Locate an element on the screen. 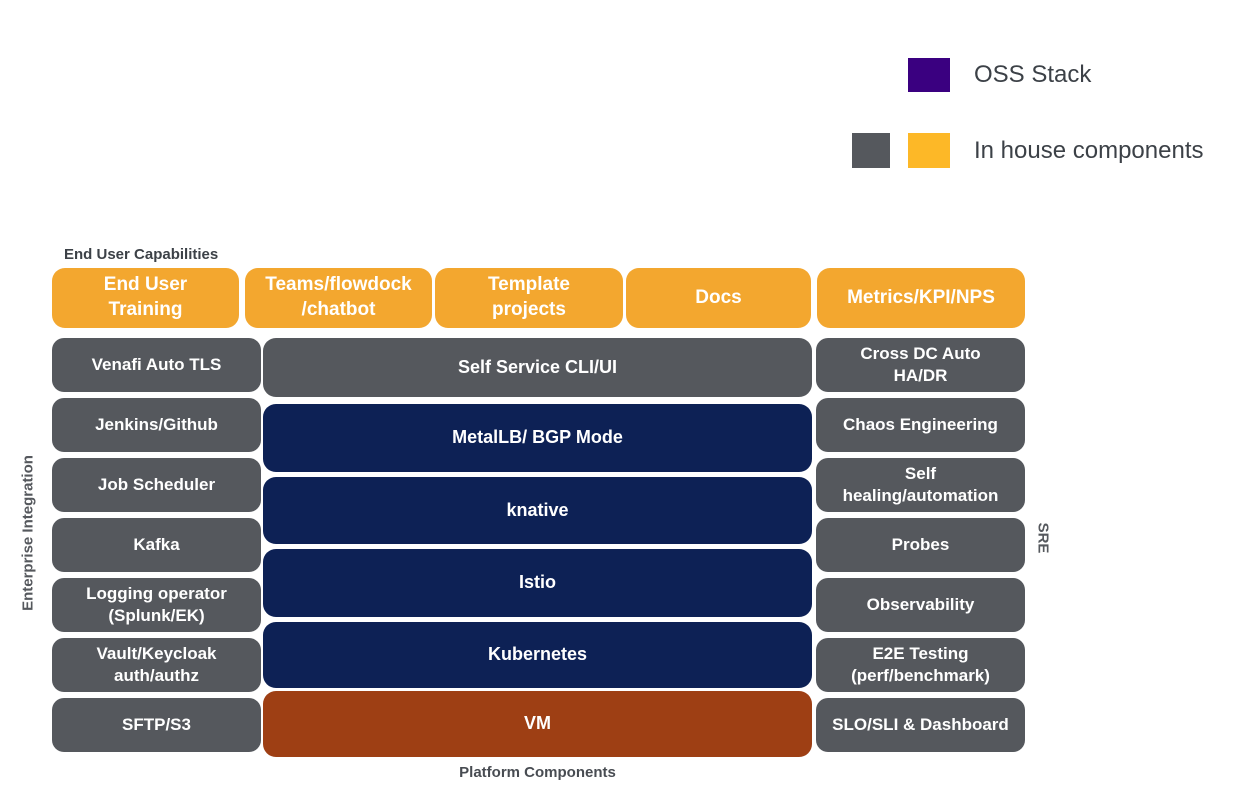 The width and height of the screenshot is (1247, 807). box-logging-operator: Logging operator (Splunk/EK) is located at coordinates (156, 605).